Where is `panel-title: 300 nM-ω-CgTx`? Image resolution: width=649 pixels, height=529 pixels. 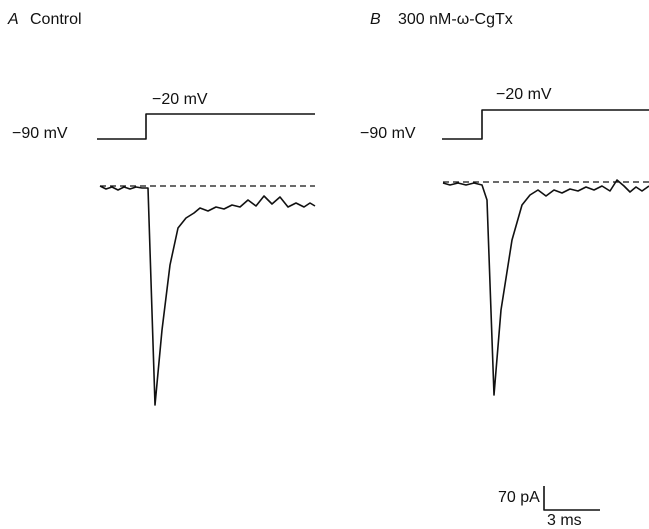
panel-title: 300 nM-ω-CgTx is located at coordinates (455, 19).